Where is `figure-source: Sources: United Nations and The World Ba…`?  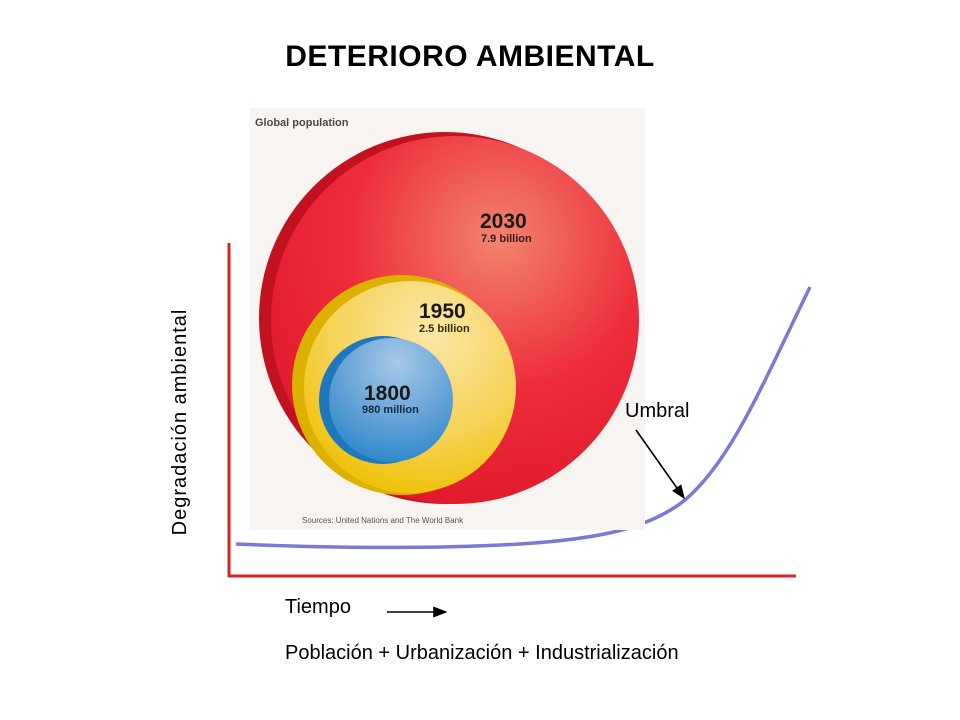 figure-source: Sources: United Nations and The World Ba… is located at coordinates (383, 520).